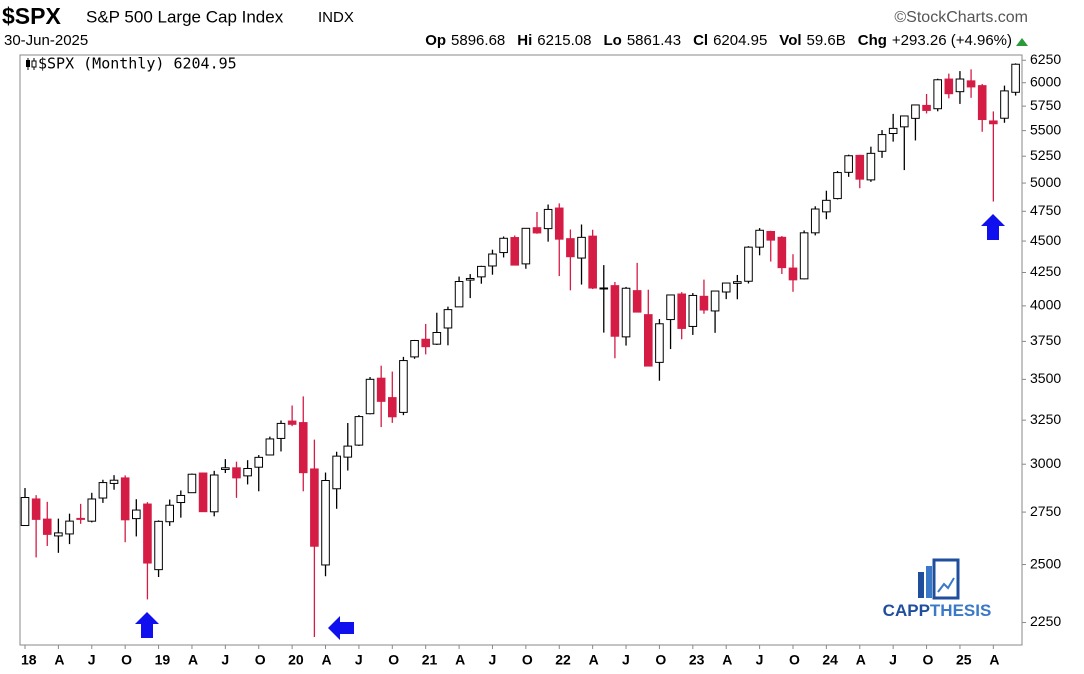 The width and height of the screenshot is (1084, 674). What do you see at coordinates (1045, 59) in the screenshot?
I see `y-tick-label: 6250` at bounding box center [1045, 59].